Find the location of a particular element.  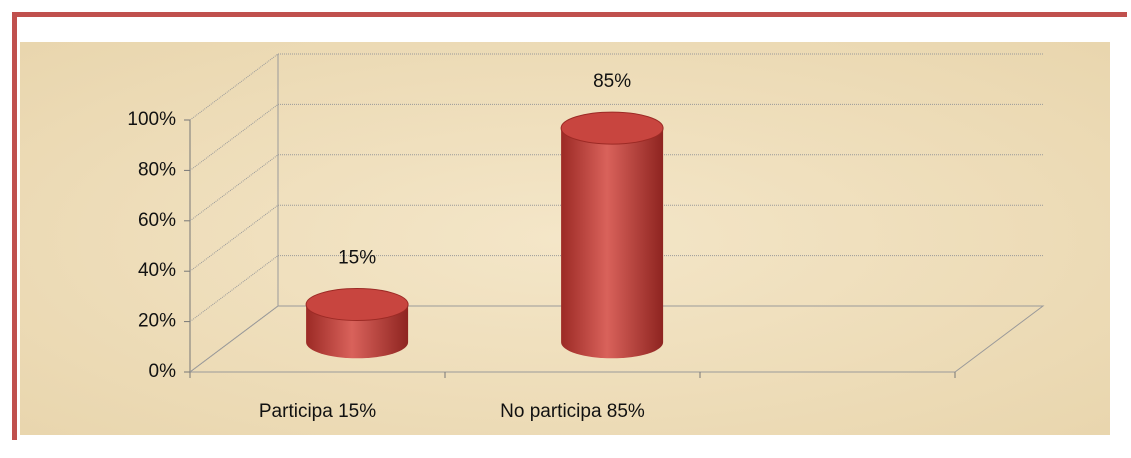

y-tick-label: 80% is located at coordinates (157, 169).